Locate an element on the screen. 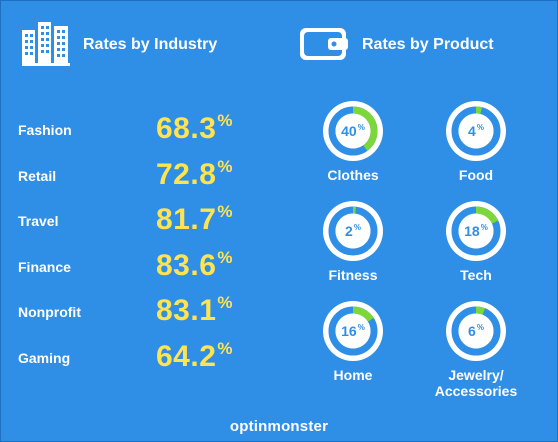  product-name: Home is located at coordinates (353, 375).